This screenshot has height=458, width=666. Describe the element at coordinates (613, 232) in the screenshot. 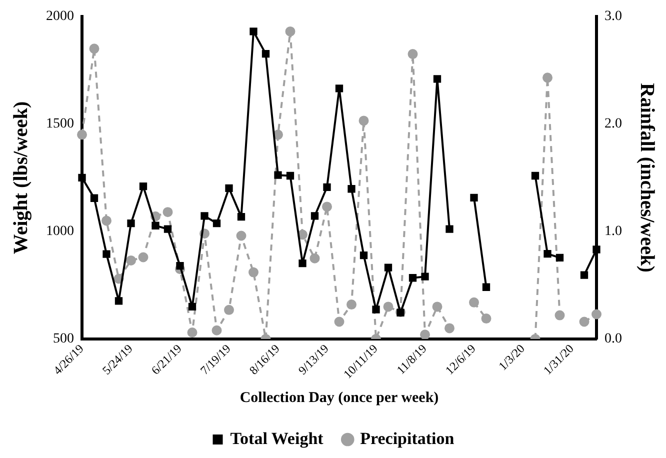

I see `y2-tick-label: 1.0` at that location.